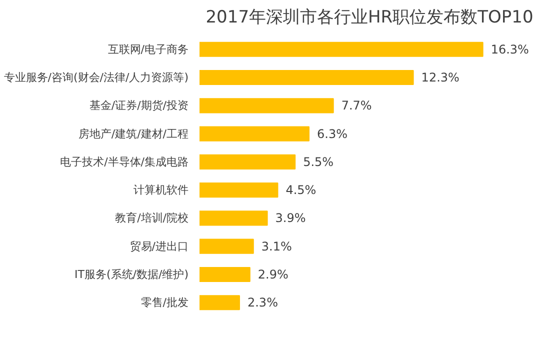  What do you see at coordinates (356, 105) in the screenshot?
I see `data-label: 7.7%` at bounding box center [356, 105].